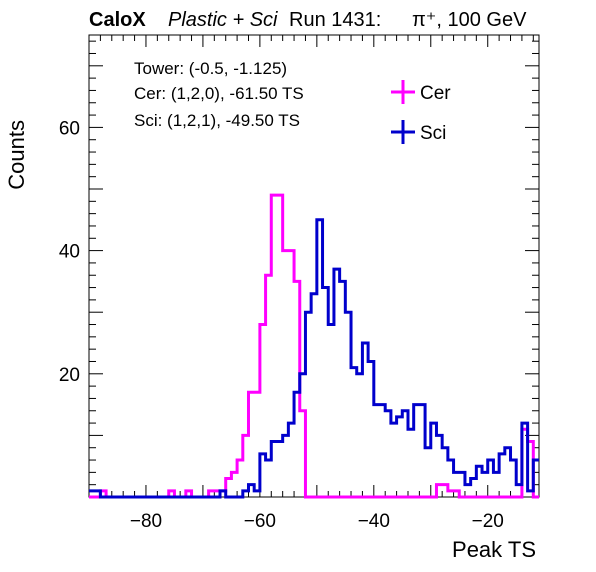  I want to click on material-label: Plastic + Sci, so click(223, 20).